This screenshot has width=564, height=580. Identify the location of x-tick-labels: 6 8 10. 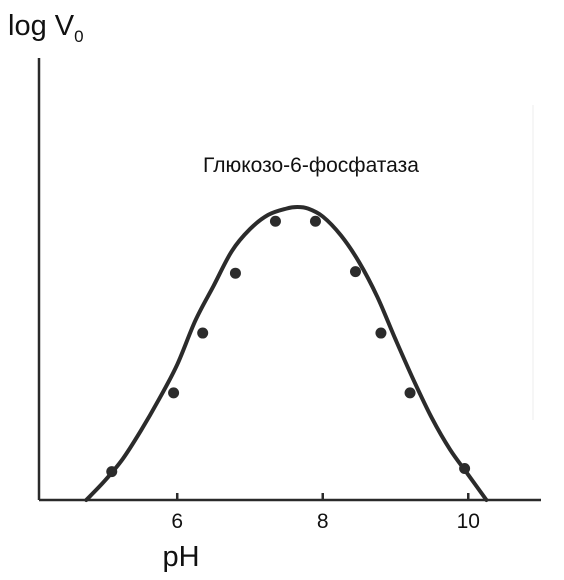
(325, 521).